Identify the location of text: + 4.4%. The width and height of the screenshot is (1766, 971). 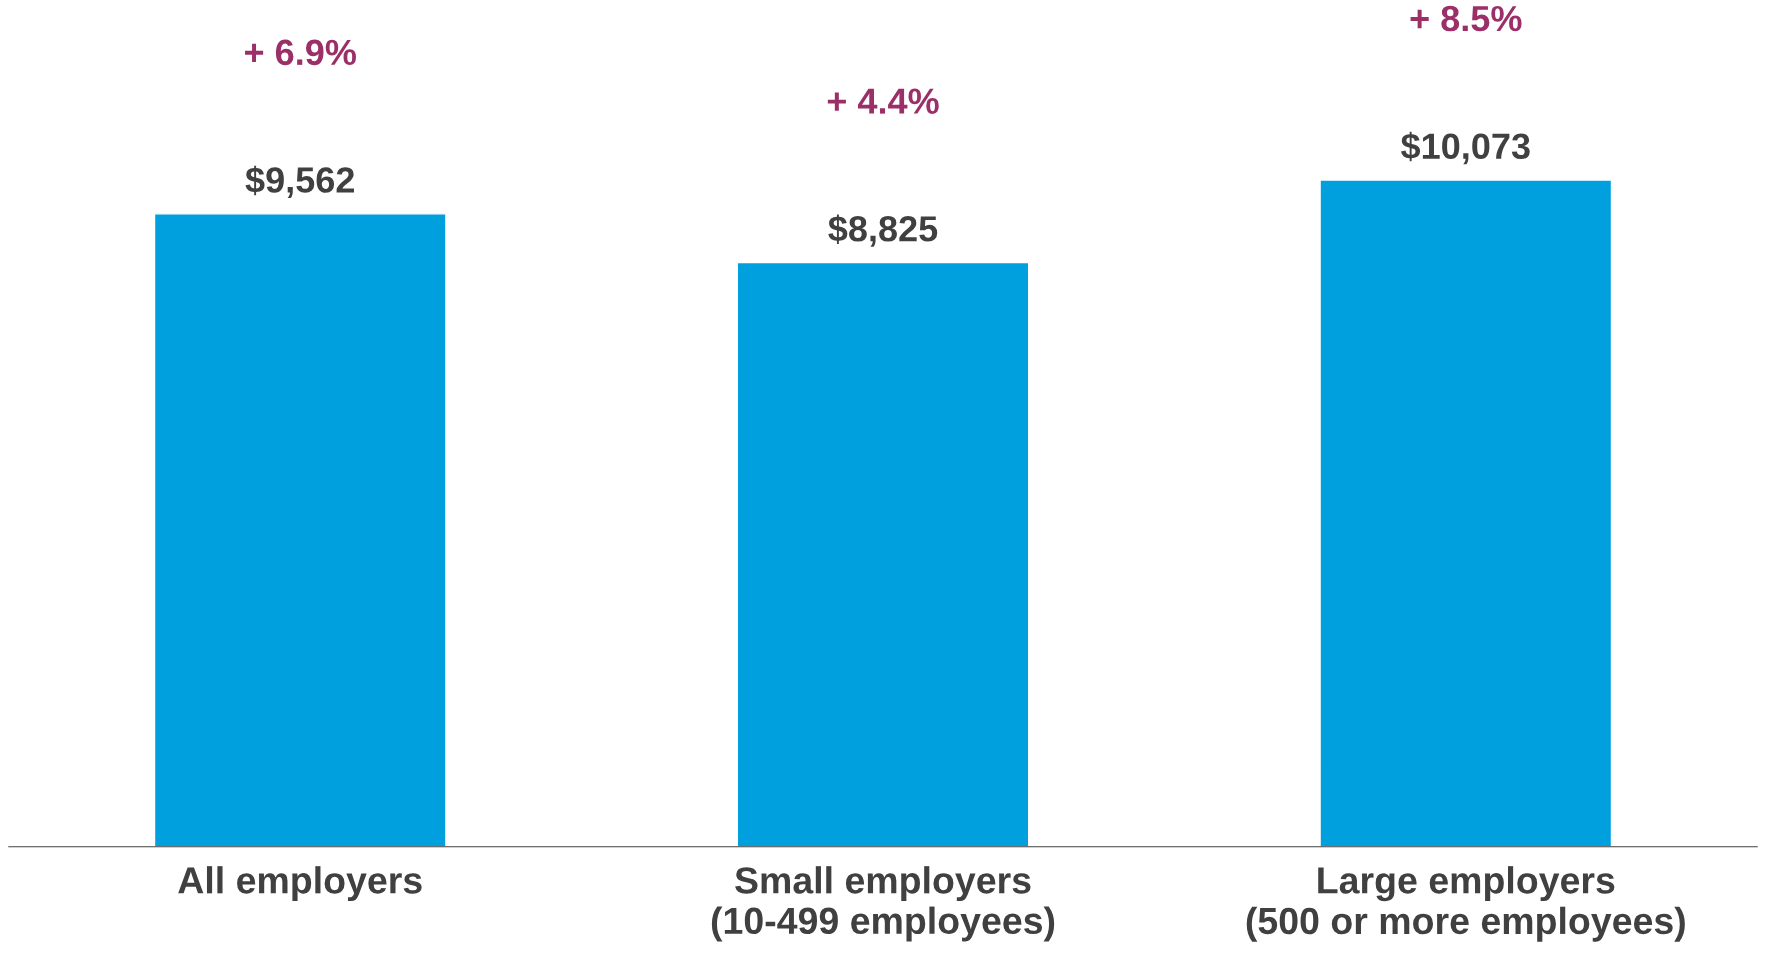
(883, 101).